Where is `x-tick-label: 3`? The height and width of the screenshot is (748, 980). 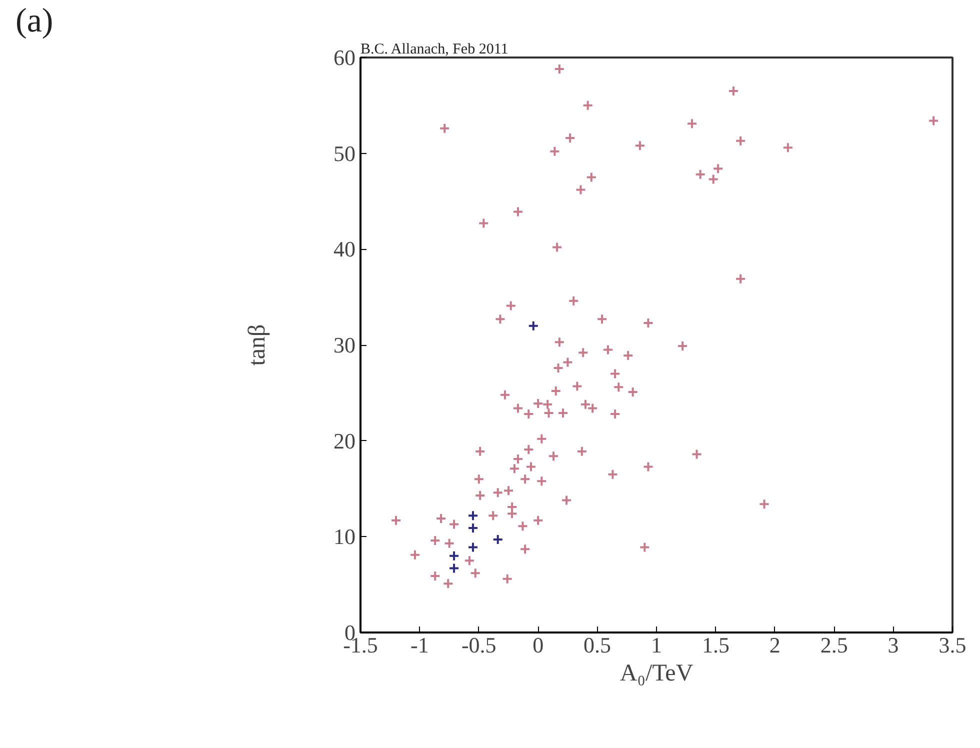
x-tick-label: 3 is located at coordinates (893, 645).